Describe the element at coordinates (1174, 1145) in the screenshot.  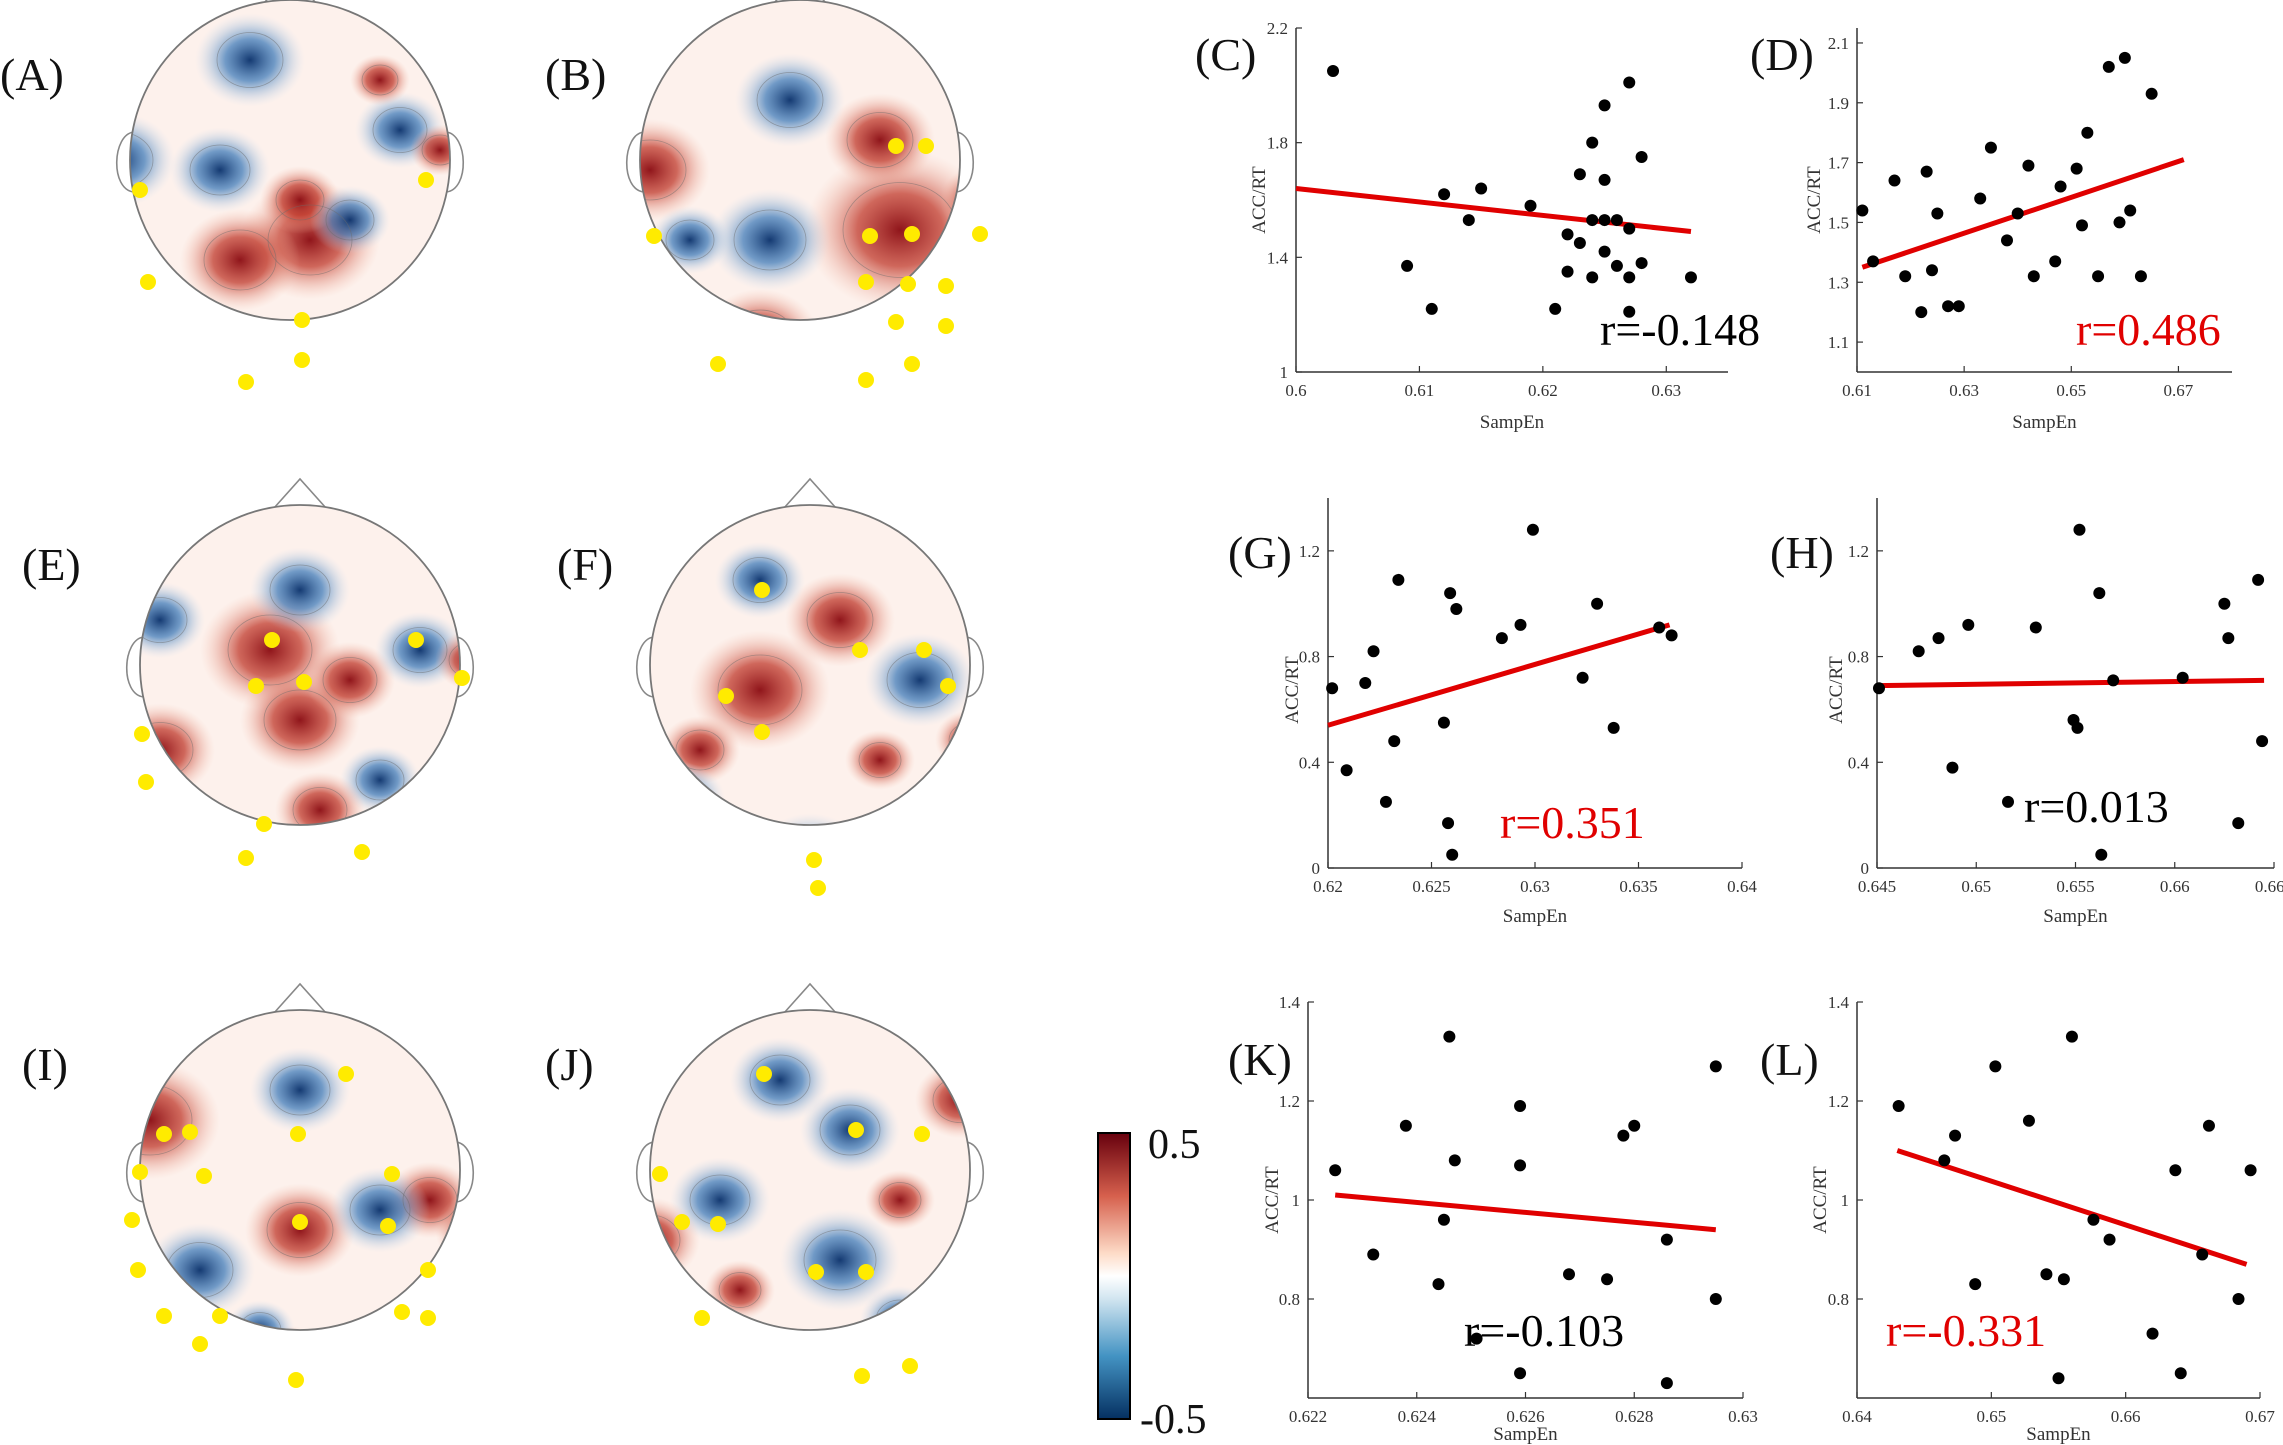
I see `colorbar-max-label: 0.5` at that location.